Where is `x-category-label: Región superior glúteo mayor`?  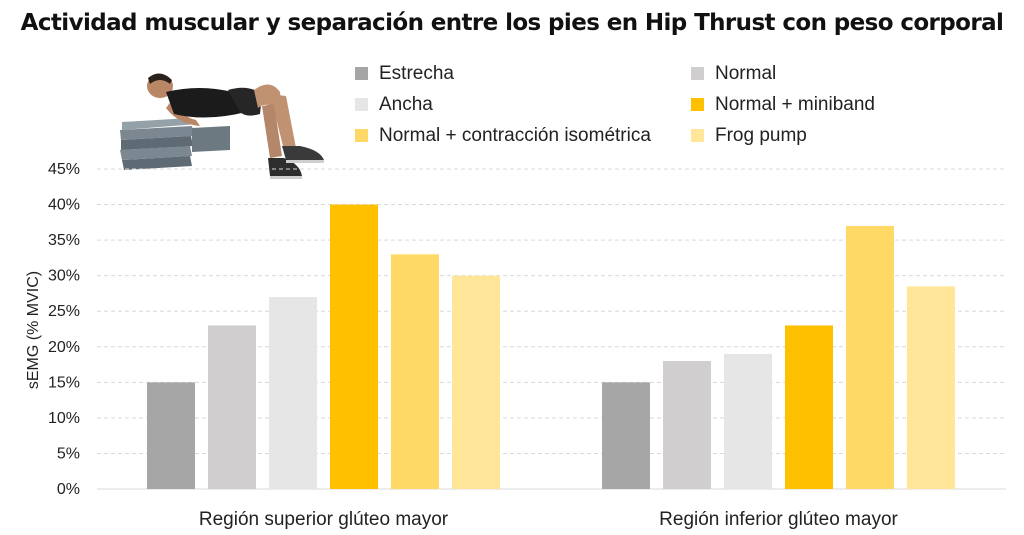 x-category-label: Región superior glúteo mayor is located at coordinates (324, 519).